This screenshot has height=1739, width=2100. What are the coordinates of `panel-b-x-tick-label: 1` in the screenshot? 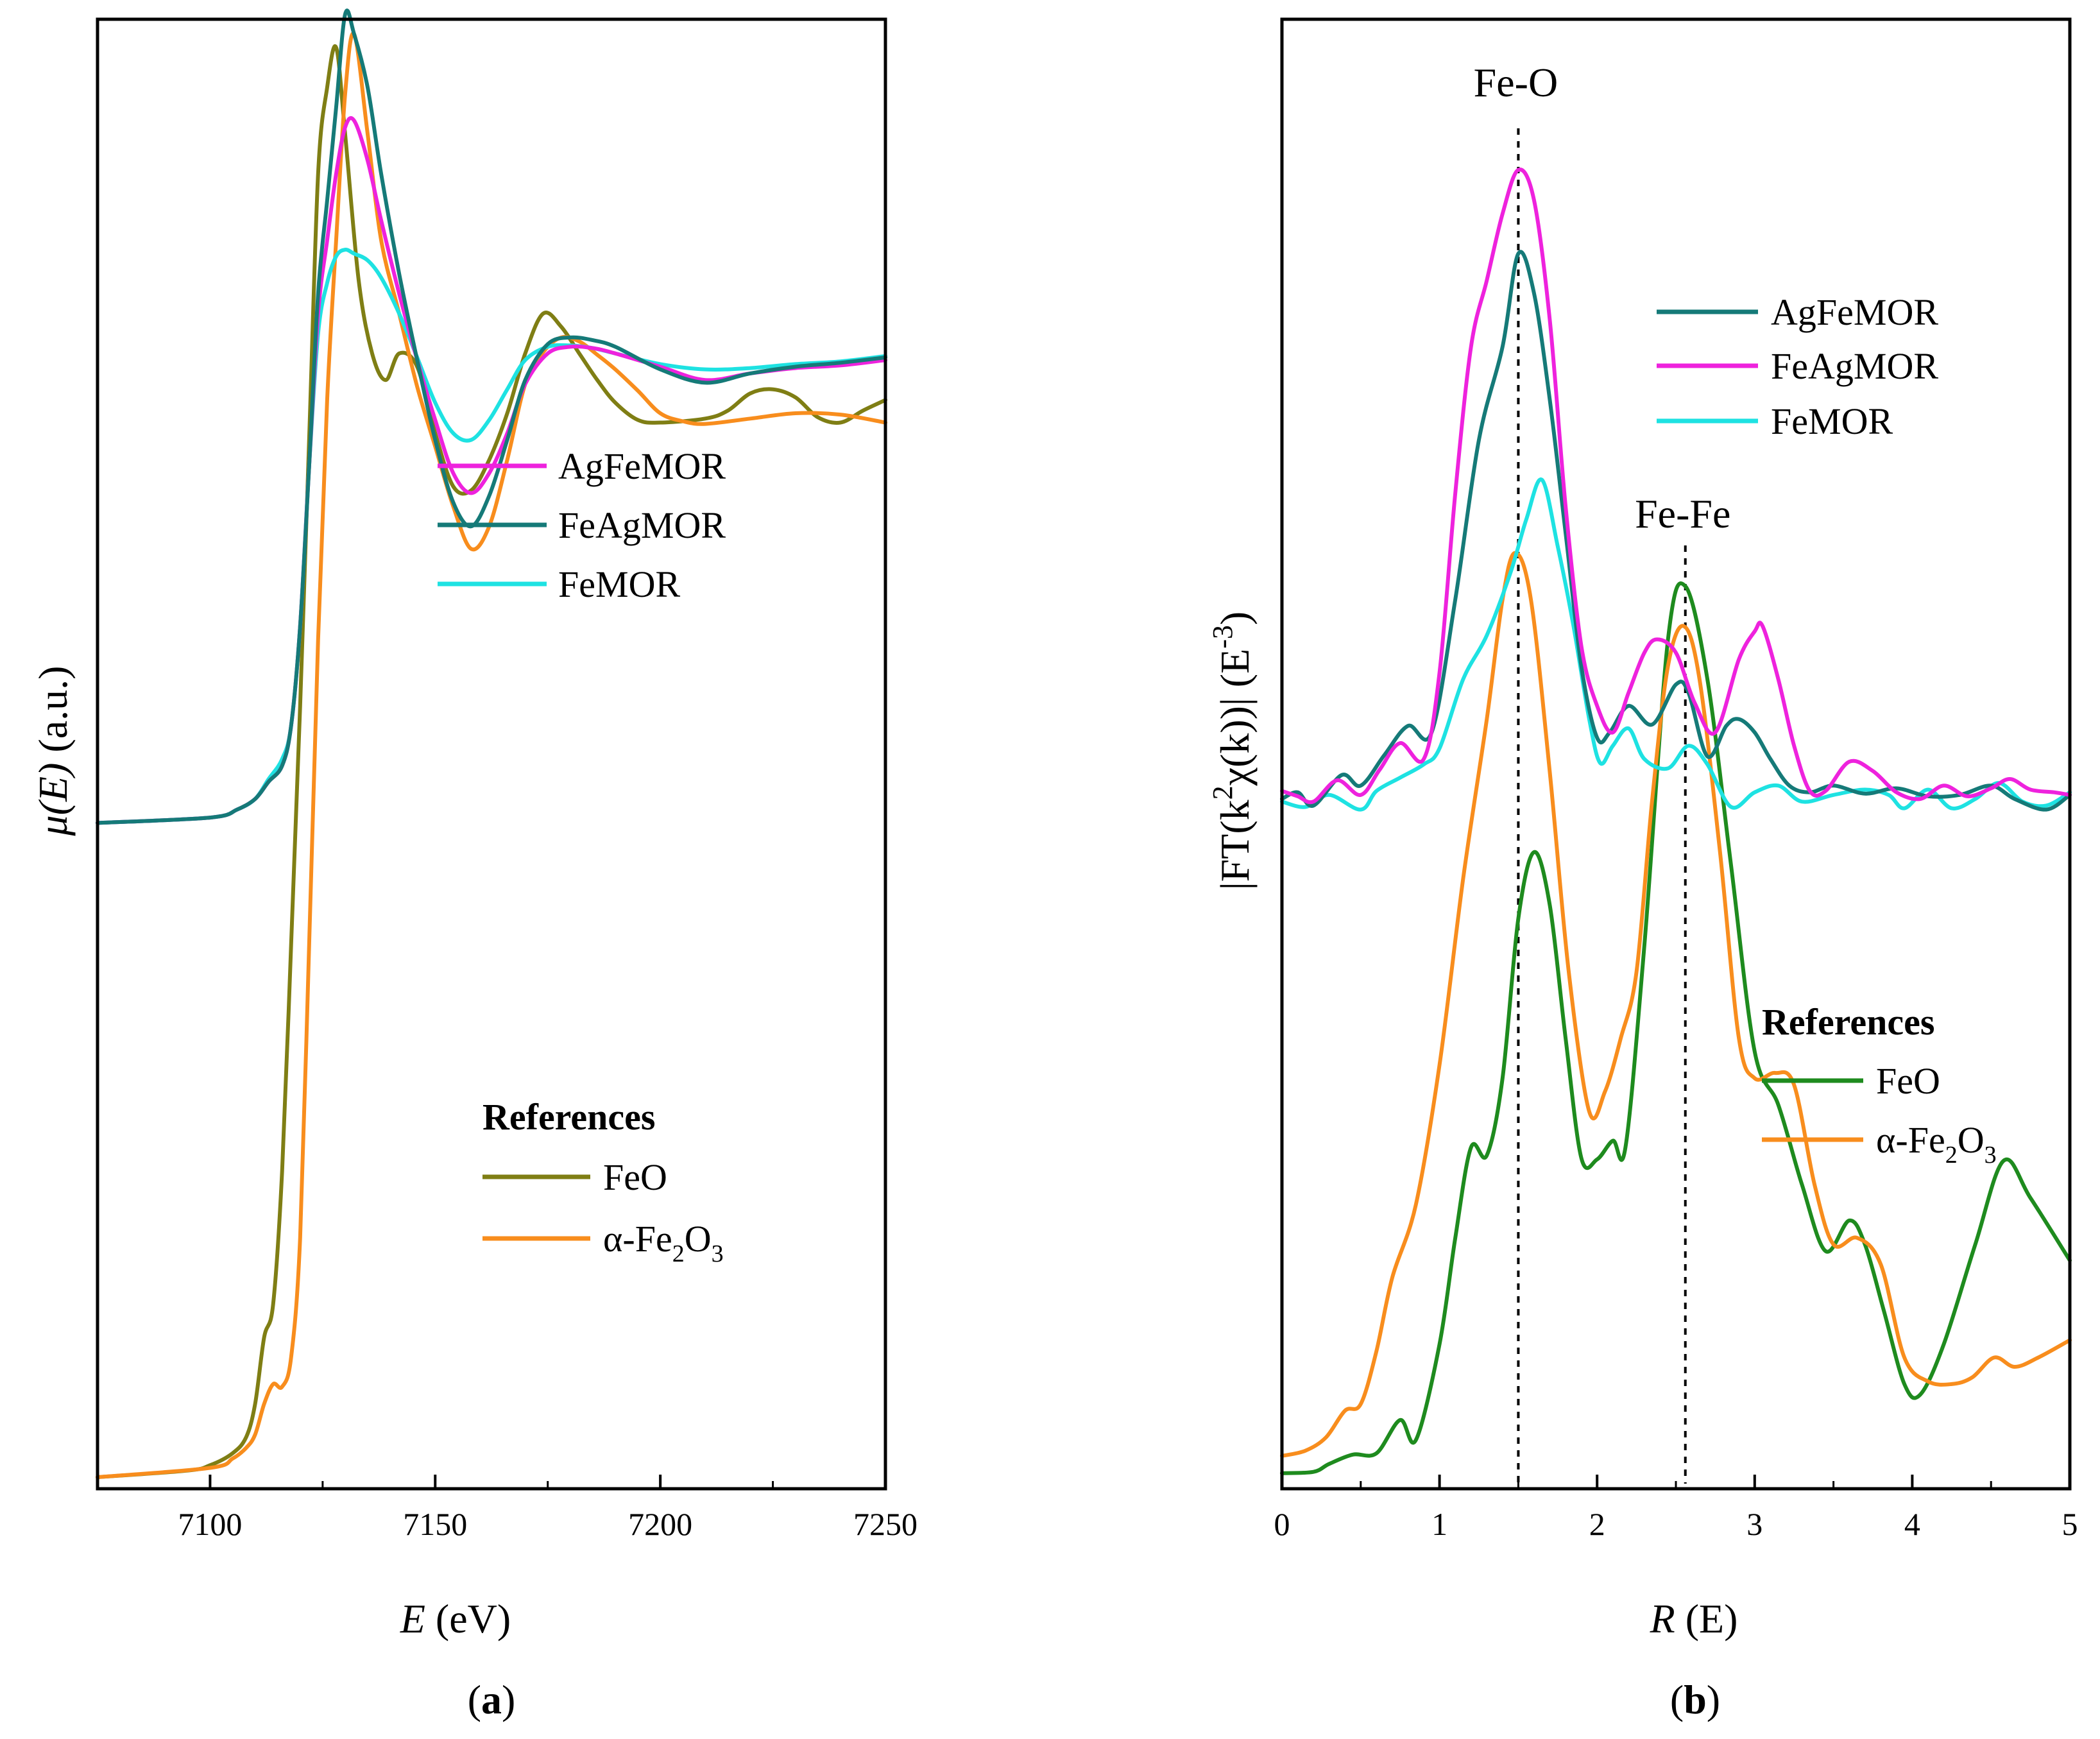 It's located at (1439, 1524).